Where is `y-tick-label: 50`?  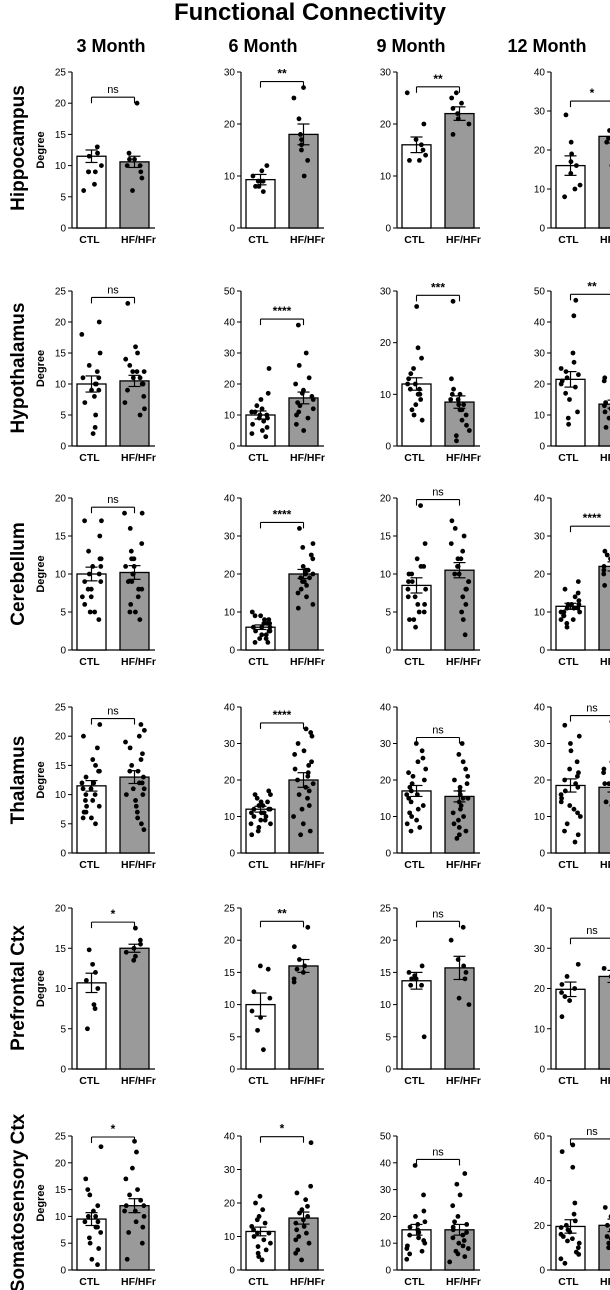
y-tick-label: 50 is located at coordinates (540, 292).